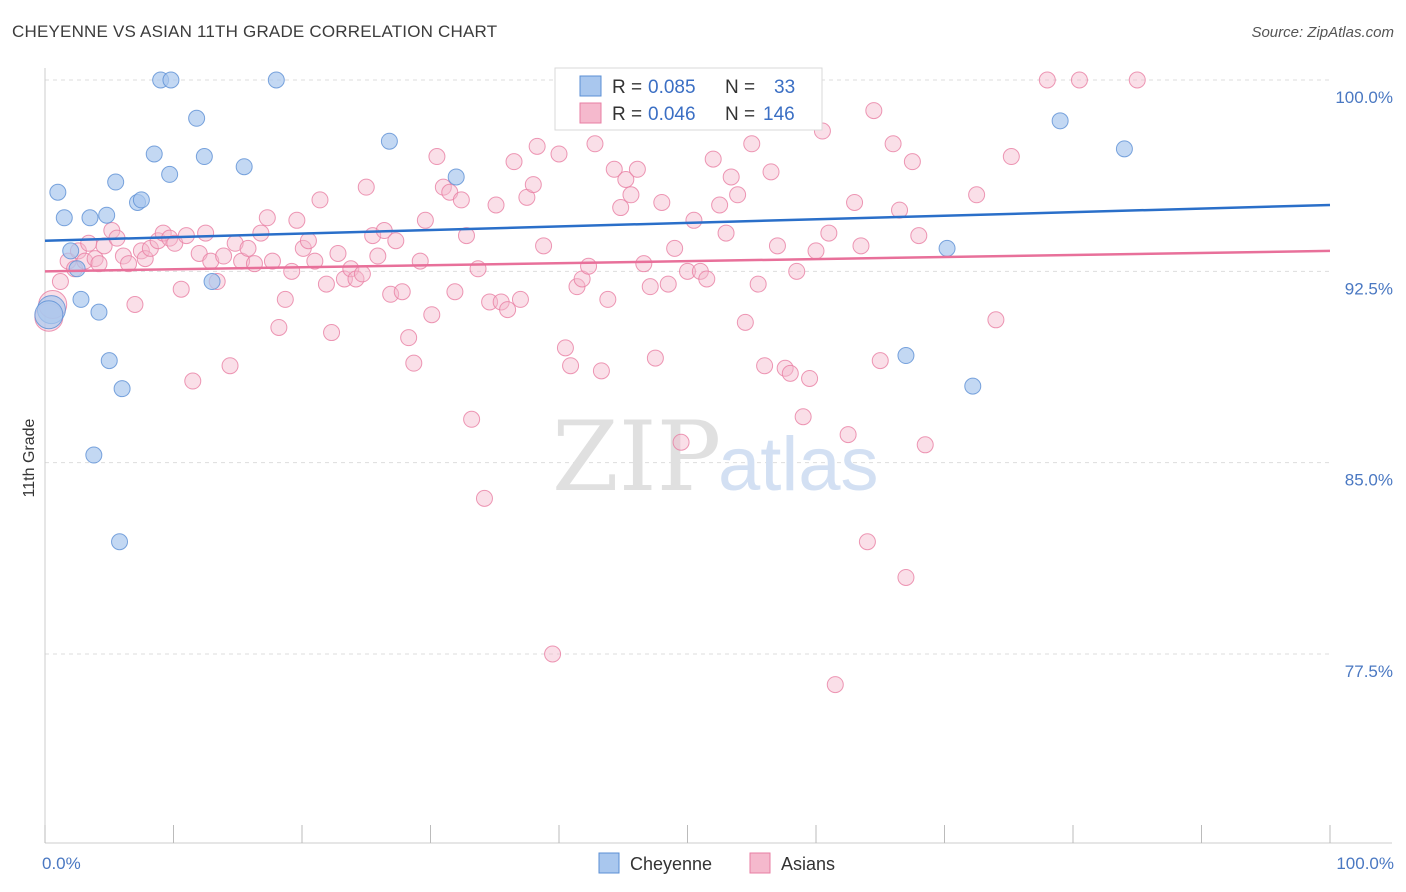  I want to click on source-note: Source: ZipAtlas.com, so click(1322, 32).